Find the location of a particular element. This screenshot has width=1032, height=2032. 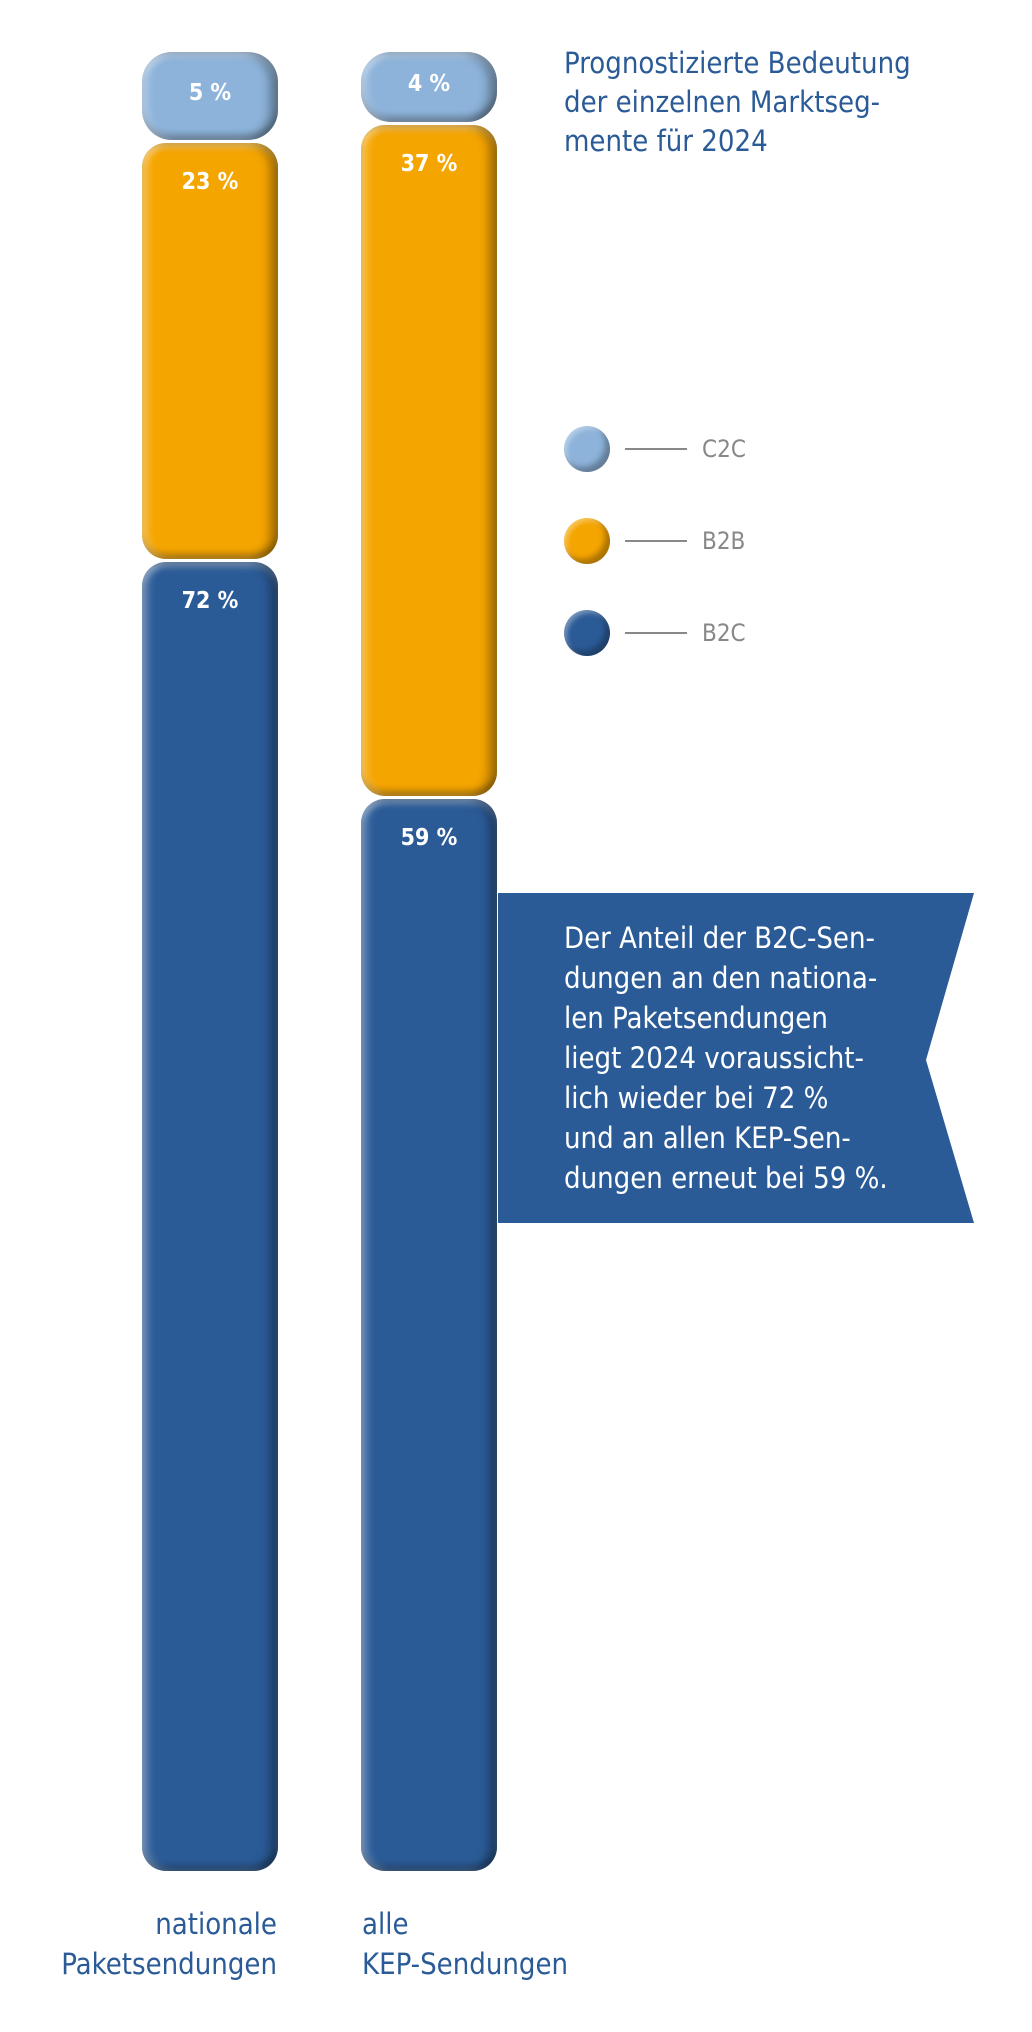

bar-b2b-0: 23 % is located at coordinates (210, 351).